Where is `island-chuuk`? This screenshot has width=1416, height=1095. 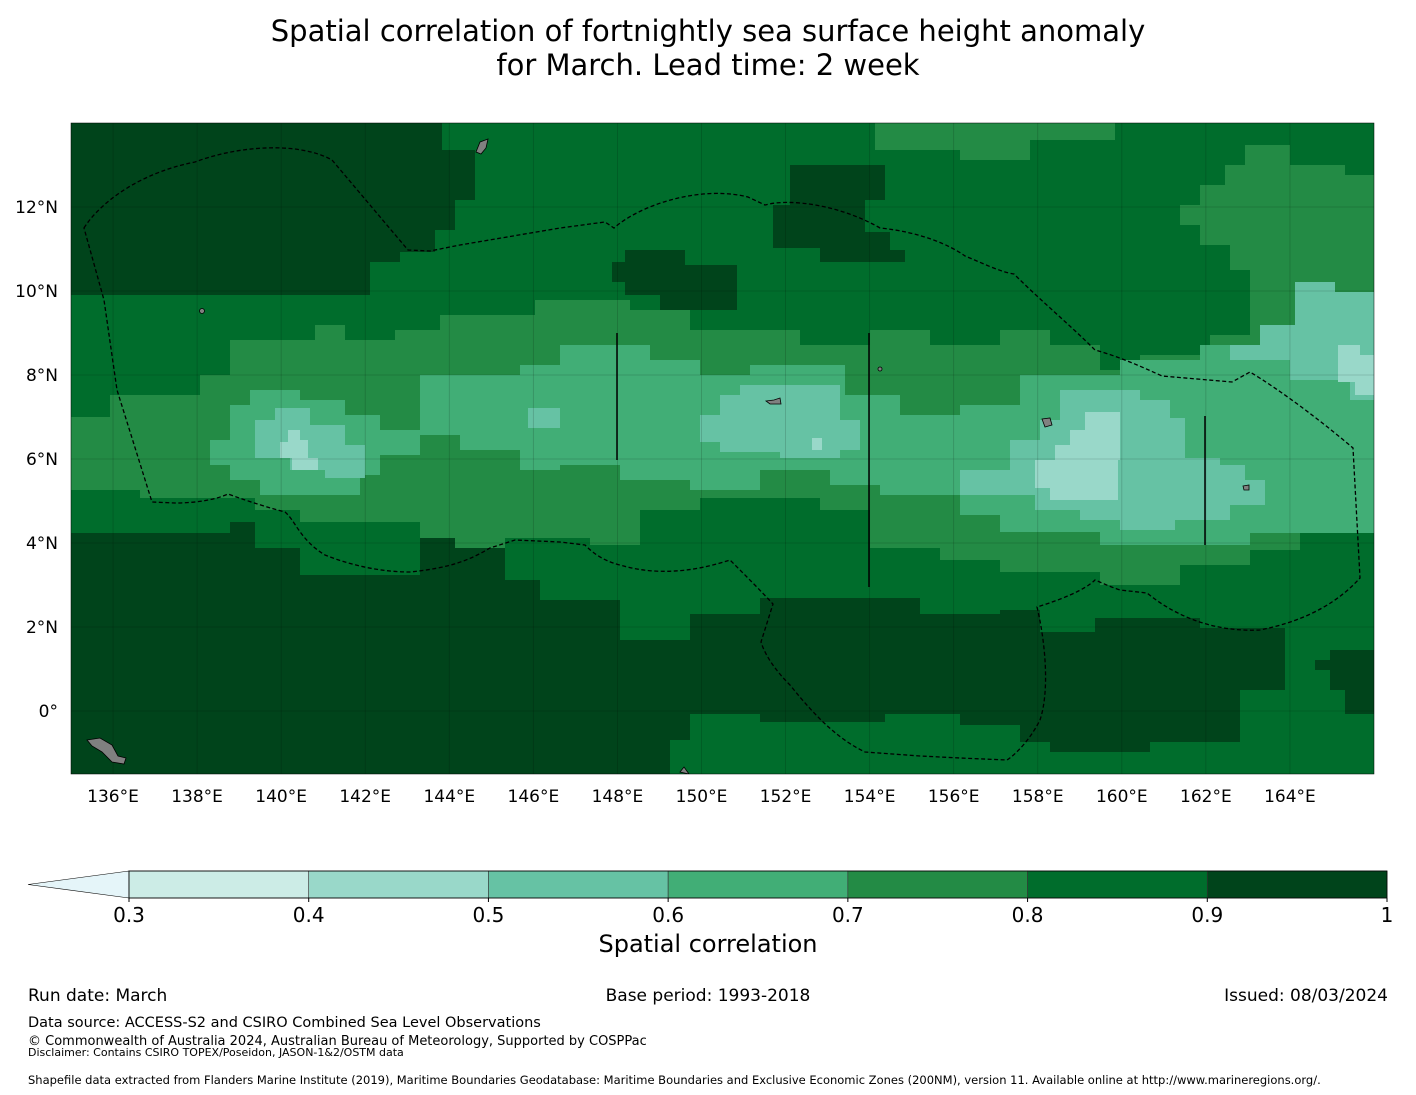 island-chuuk is located at coordinates (773, 401).